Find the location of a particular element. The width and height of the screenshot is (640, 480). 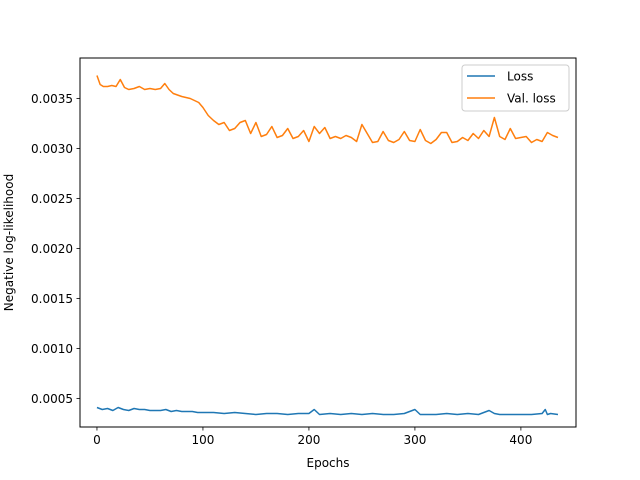

x-tick-label: 200 is located at coordinates (308, 440).